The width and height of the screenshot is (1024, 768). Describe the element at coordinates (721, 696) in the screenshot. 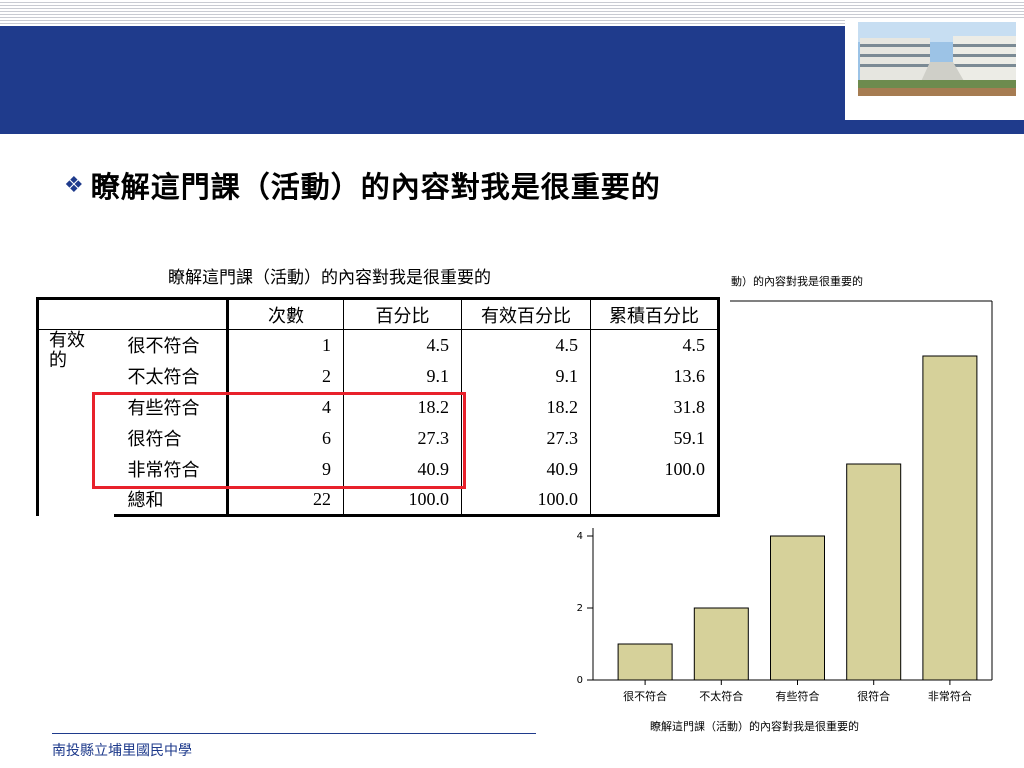

I see `x-tick-label: 不太符合` at that location.